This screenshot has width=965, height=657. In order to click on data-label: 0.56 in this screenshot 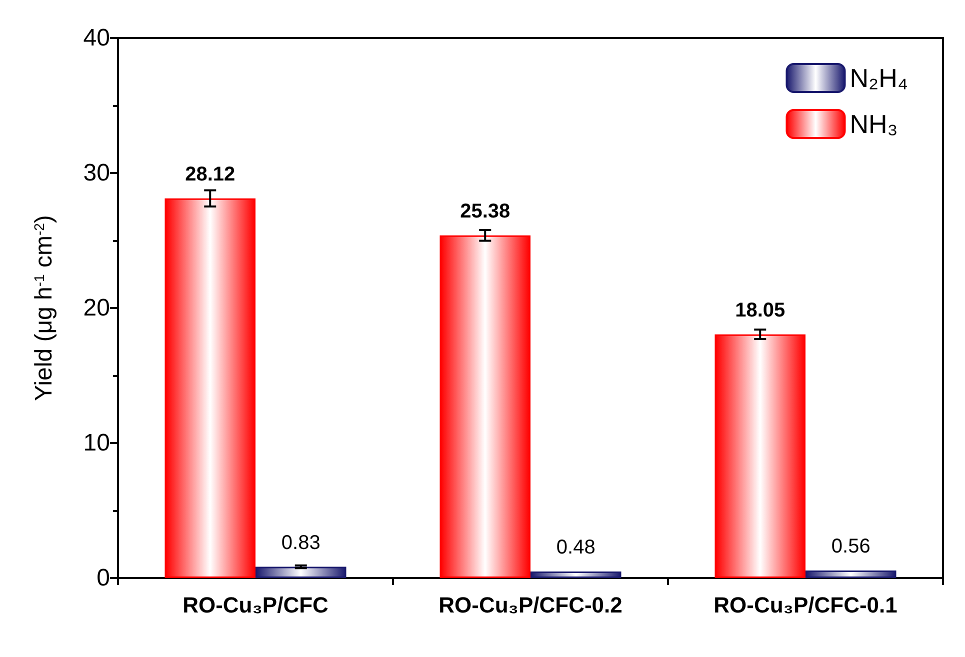, I will do `click(850, 546)`.